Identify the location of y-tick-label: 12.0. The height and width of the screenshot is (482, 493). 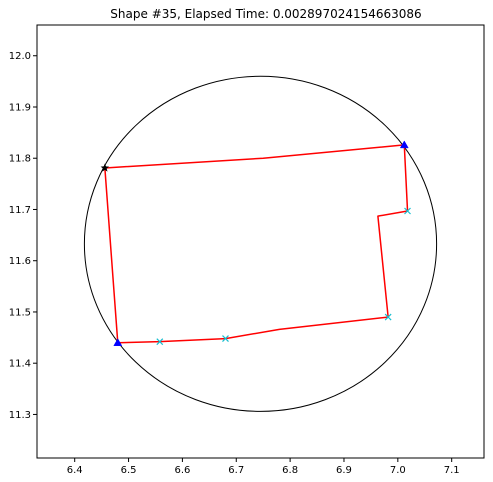
(20, 56).